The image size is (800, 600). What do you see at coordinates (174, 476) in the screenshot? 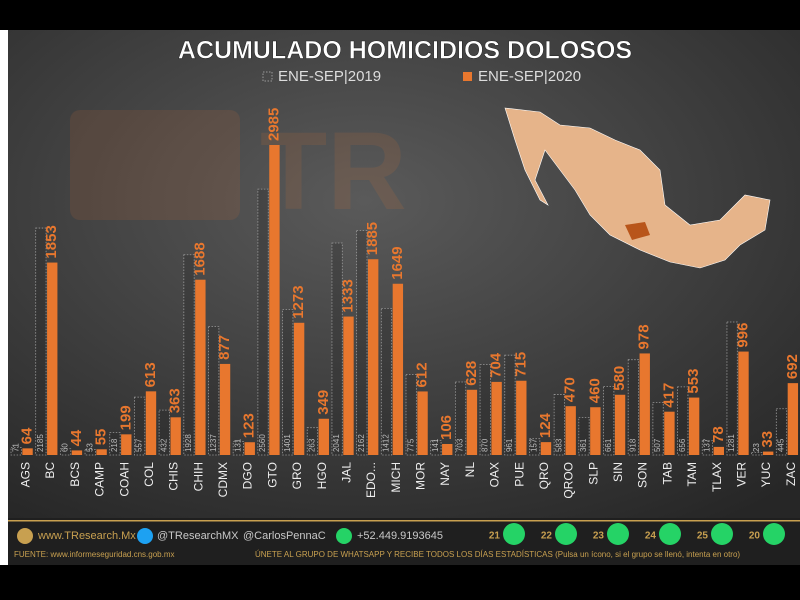
I see `x-tick-label: CHIS` at bounding box center [174, 476].